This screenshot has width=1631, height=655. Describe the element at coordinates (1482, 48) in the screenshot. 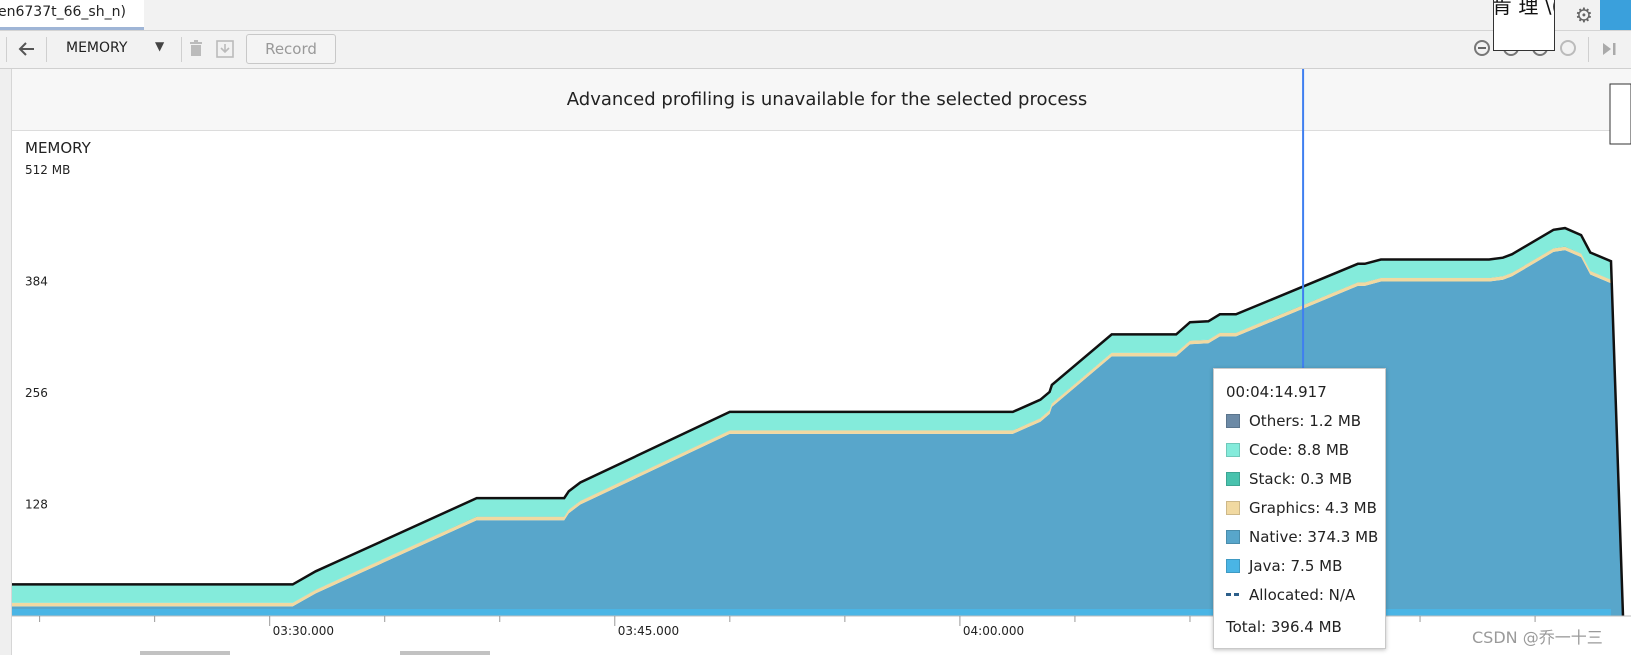

I see `zoom-out-icon` at that location.